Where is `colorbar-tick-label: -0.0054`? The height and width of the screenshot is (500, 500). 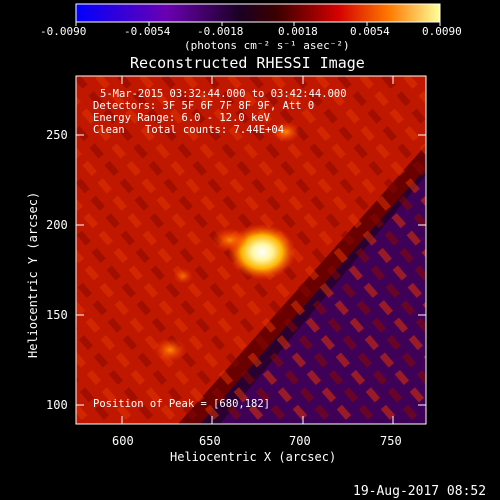 colorbar-tick-label: -0.0054 is located at coordinates (147, 31).